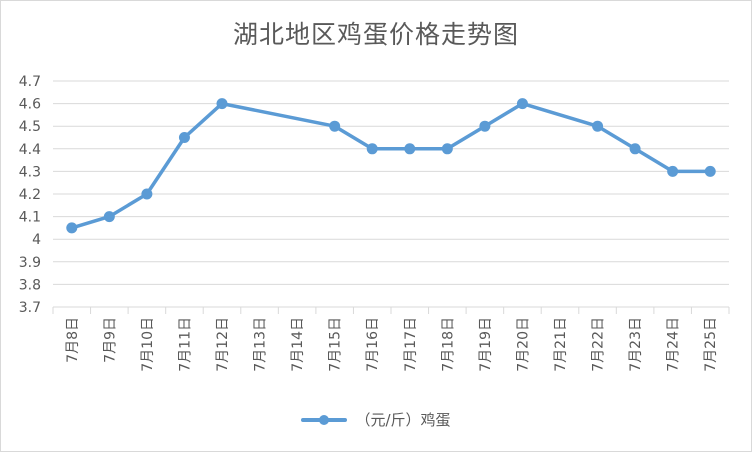 The image size is (752, 452). Describe the element at coordinates (30, 308) in the screenshot. I see `y-tick-label: 3.7` at that location.